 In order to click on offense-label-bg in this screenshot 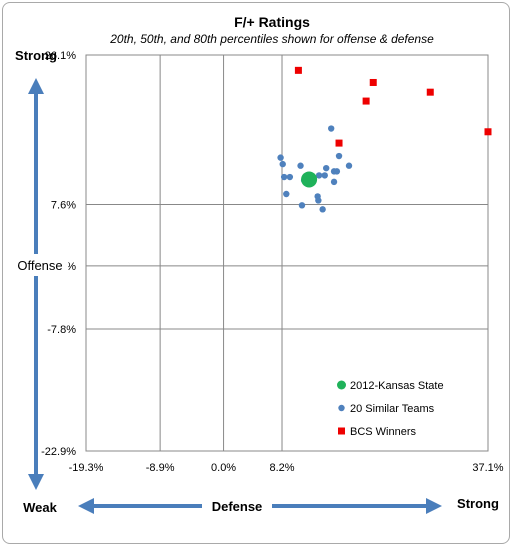, I will do `click(40, 265)`.